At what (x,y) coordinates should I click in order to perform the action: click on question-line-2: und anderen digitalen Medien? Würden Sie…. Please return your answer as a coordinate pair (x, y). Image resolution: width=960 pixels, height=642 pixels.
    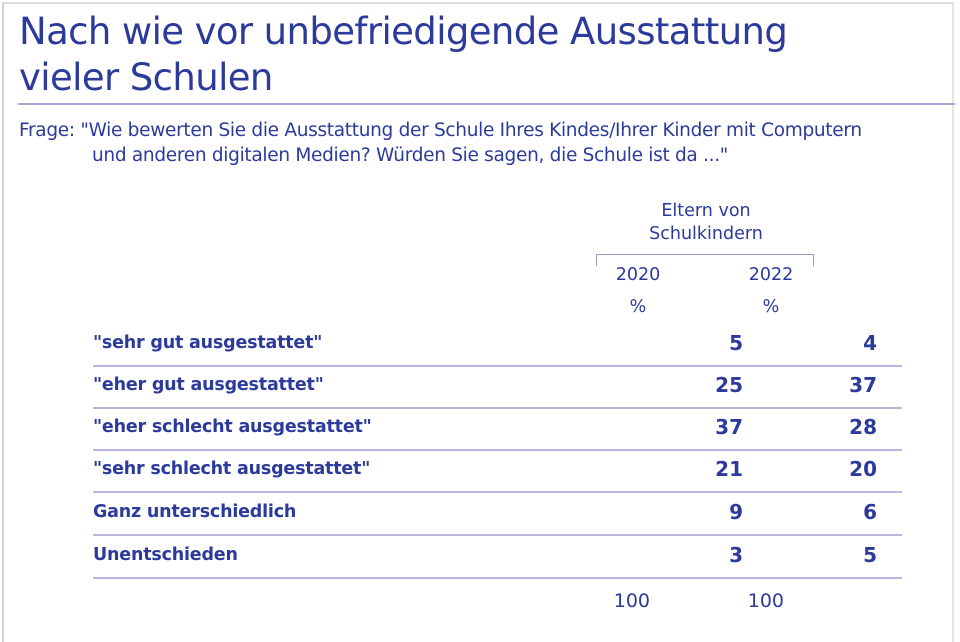
    Looking at the image, I should click on (410, 155).